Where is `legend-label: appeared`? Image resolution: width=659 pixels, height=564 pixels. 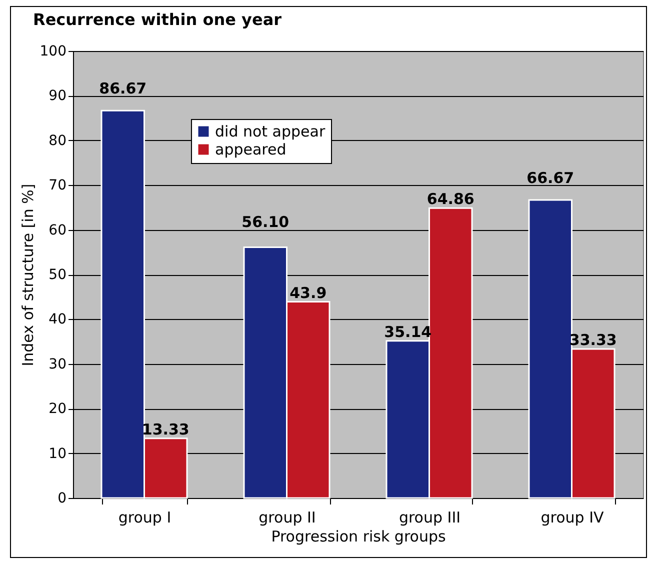
legend-label: appeared is located at coordinates (250, 149).